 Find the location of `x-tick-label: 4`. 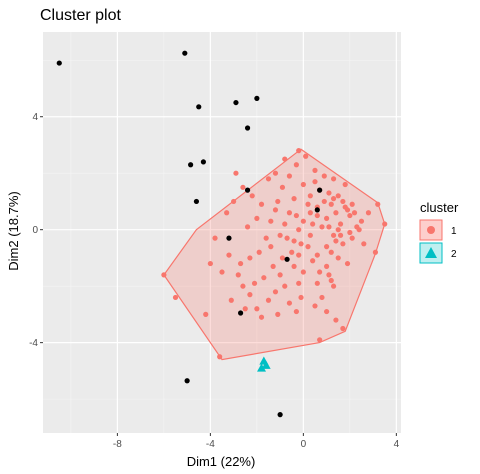

x-tick-label: 4 is located at coordinates (397, 444).